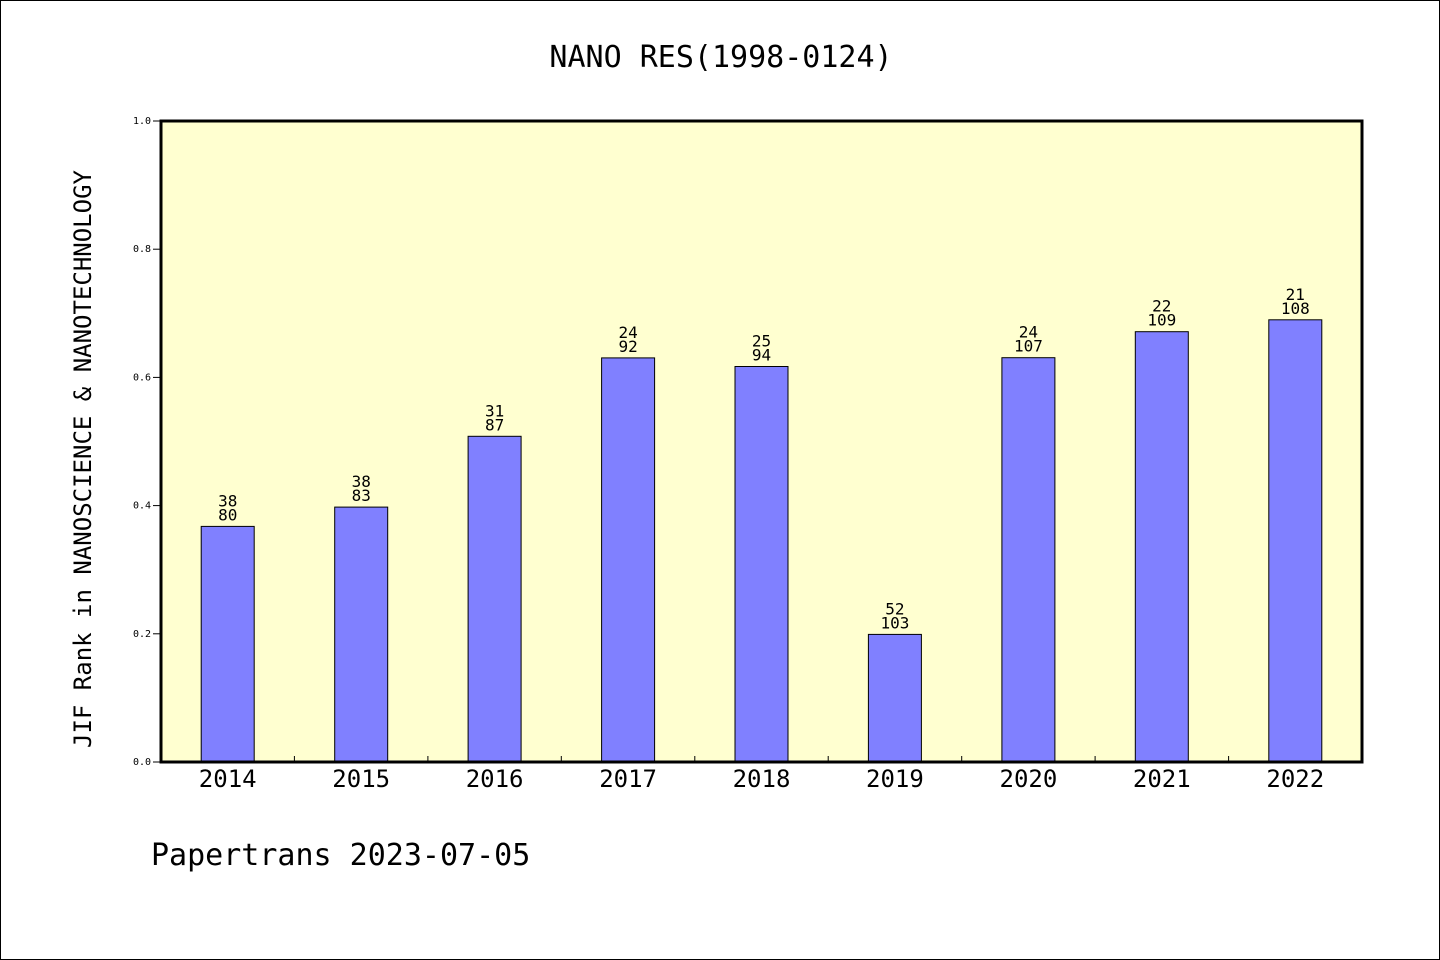  What do you see at coordinates (494, 599) in the screenshot?
I see `bar-2016` at bounding box center [494, 599].